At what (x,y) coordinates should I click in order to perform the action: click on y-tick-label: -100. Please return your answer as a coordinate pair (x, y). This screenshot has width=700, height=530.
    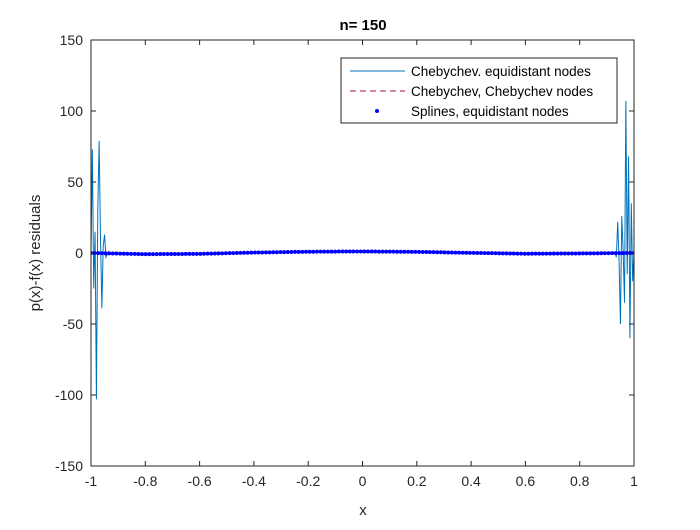
    Looking at the image, I should click on (69, 395).